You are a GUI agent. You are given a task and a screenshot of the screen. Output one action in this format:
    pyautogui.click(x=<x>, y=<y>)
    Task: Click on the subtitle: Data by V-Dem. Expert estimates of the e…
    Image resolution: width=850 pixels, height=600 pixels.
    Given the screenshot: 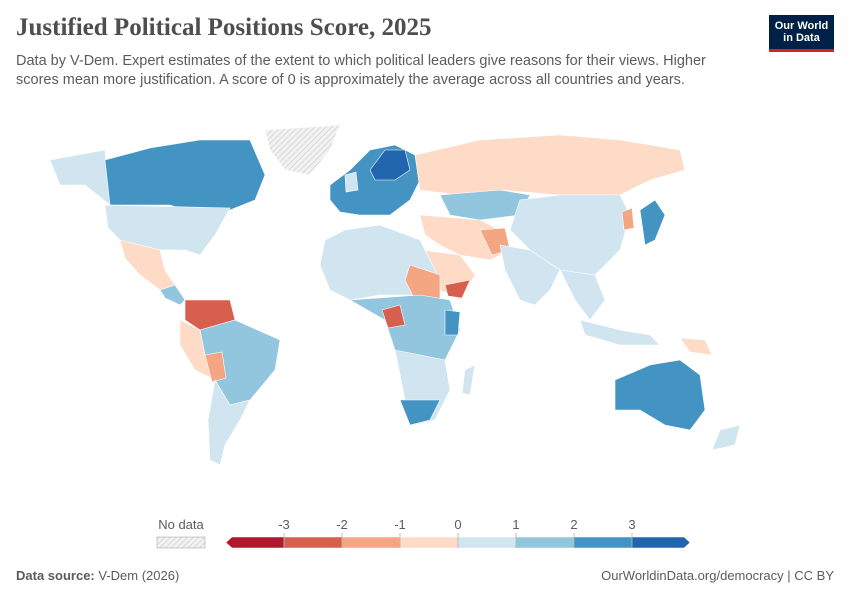 What is the action you would take?
    pyautogui.click(x=361, y=70)
    